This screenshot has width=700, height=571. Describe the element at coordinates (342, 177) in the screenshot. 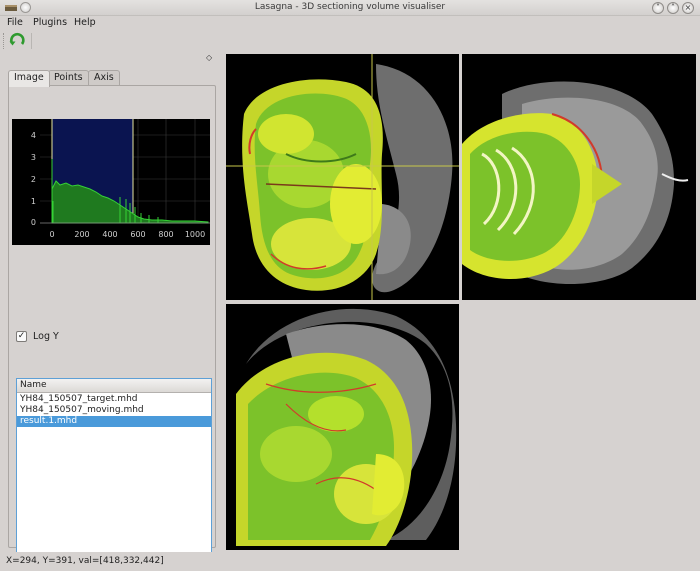

I see `coronal-view` at that location.